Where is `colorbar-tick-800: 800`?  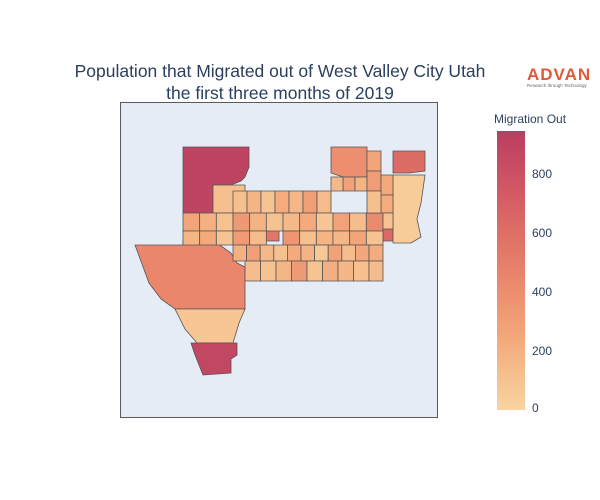
colorbar-tick-800: 800 is located at coordinates (542, 174).